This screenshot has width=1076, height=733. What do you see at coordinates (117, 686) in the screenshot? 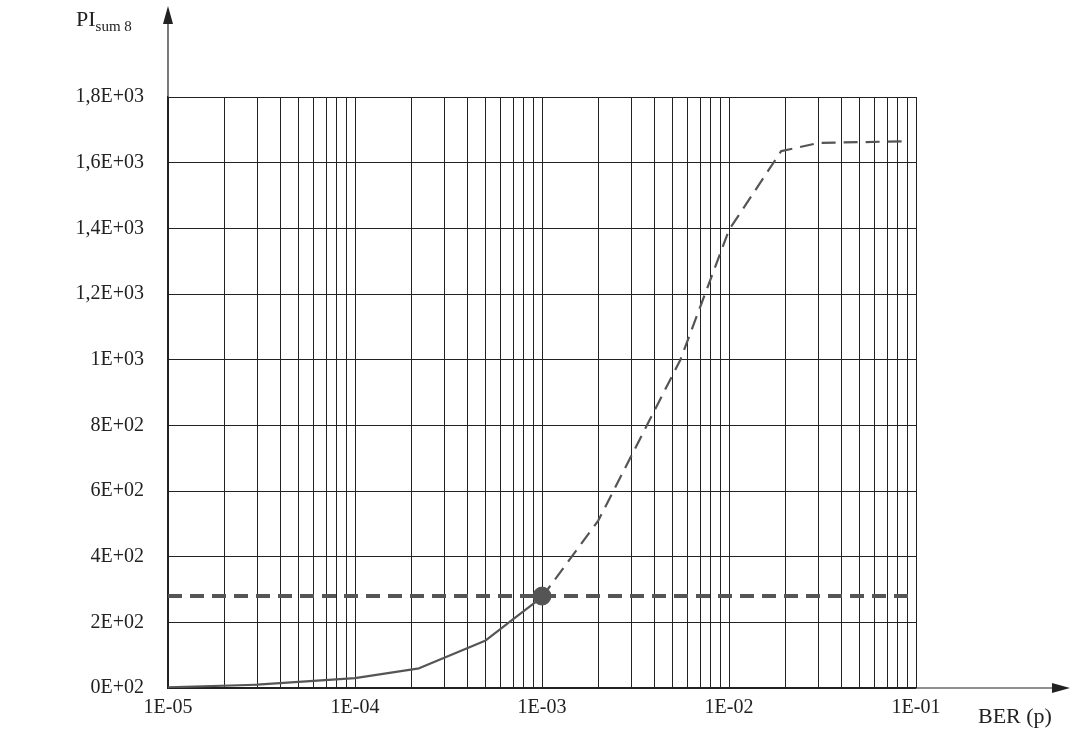
I see `y-tick-label: 0E+02` at bounding box center [117, 686].